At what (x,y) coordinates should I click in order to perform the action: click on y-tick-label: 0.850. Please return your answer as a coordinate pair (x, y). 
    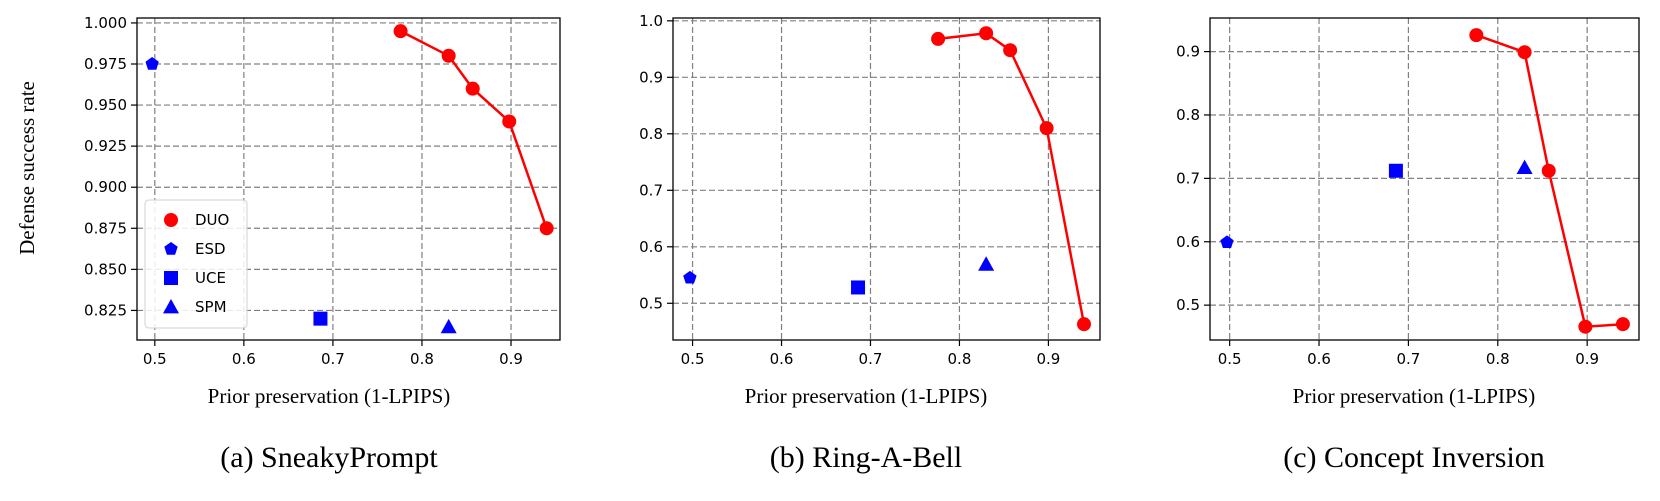
    Looking at the image, I should click on (105, 269).